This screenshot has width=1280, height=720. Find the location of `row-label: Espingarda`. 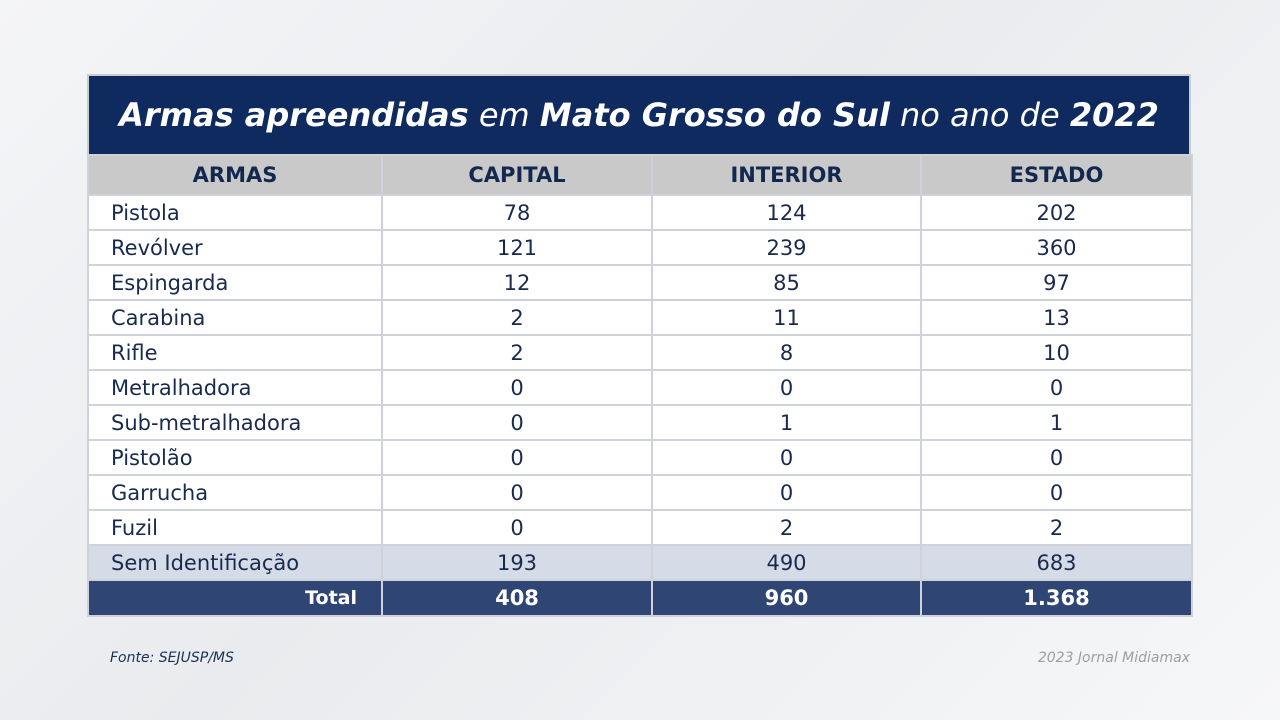

row-label: Espingarda is located at coordinates (235, 282).